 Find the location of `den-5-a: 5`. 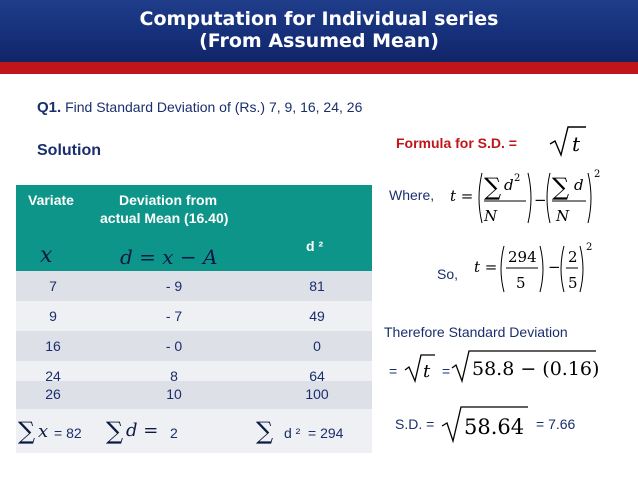

den-5-a: 5 is located at coordinates (521, 283).